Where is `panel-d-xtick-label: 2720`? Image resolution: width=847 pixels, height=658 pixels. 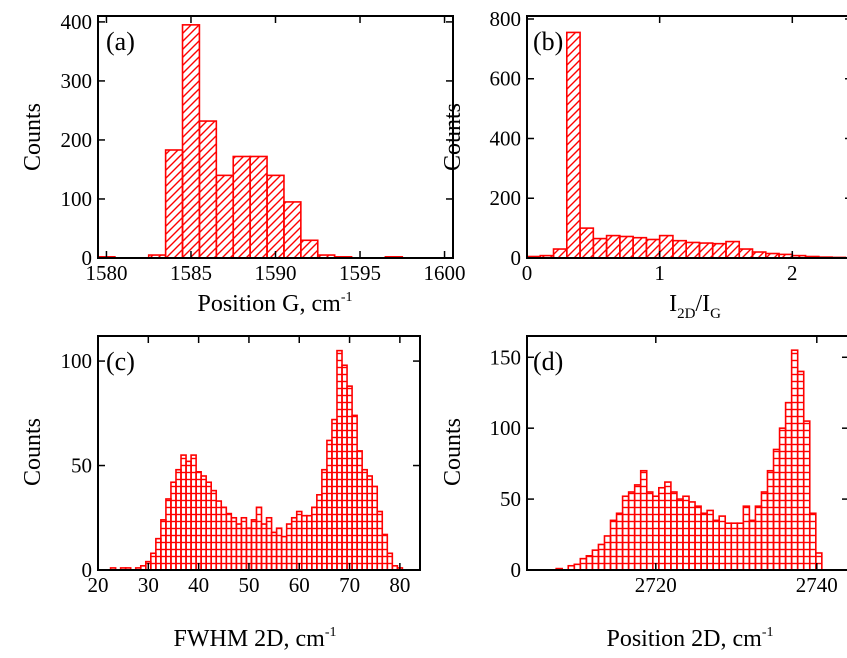 panel-d-xtick-label: 2720 is located at coordinates (656, 585).